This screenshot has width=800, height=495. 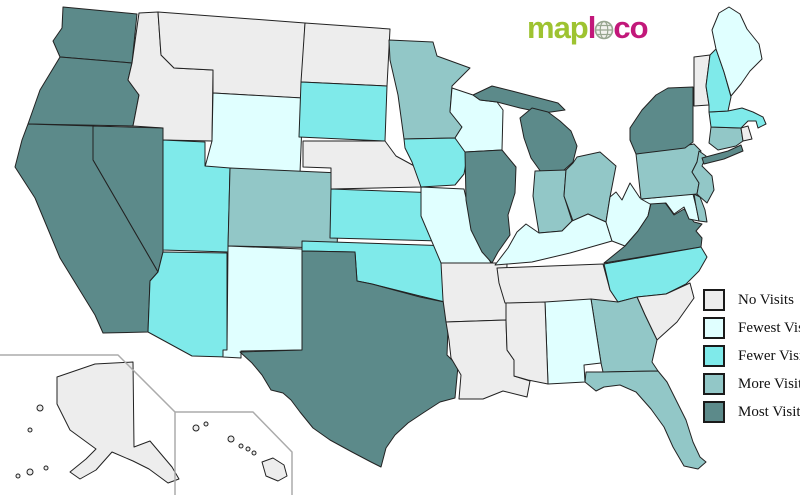 I want to click on state-michigan-lower, so click(x=548, y=140).